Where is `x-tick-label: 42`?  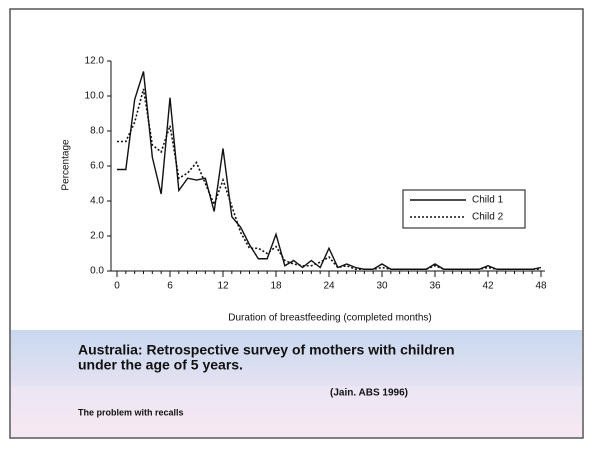 x-tick-label: 42 is located at coordinates (488, 286).